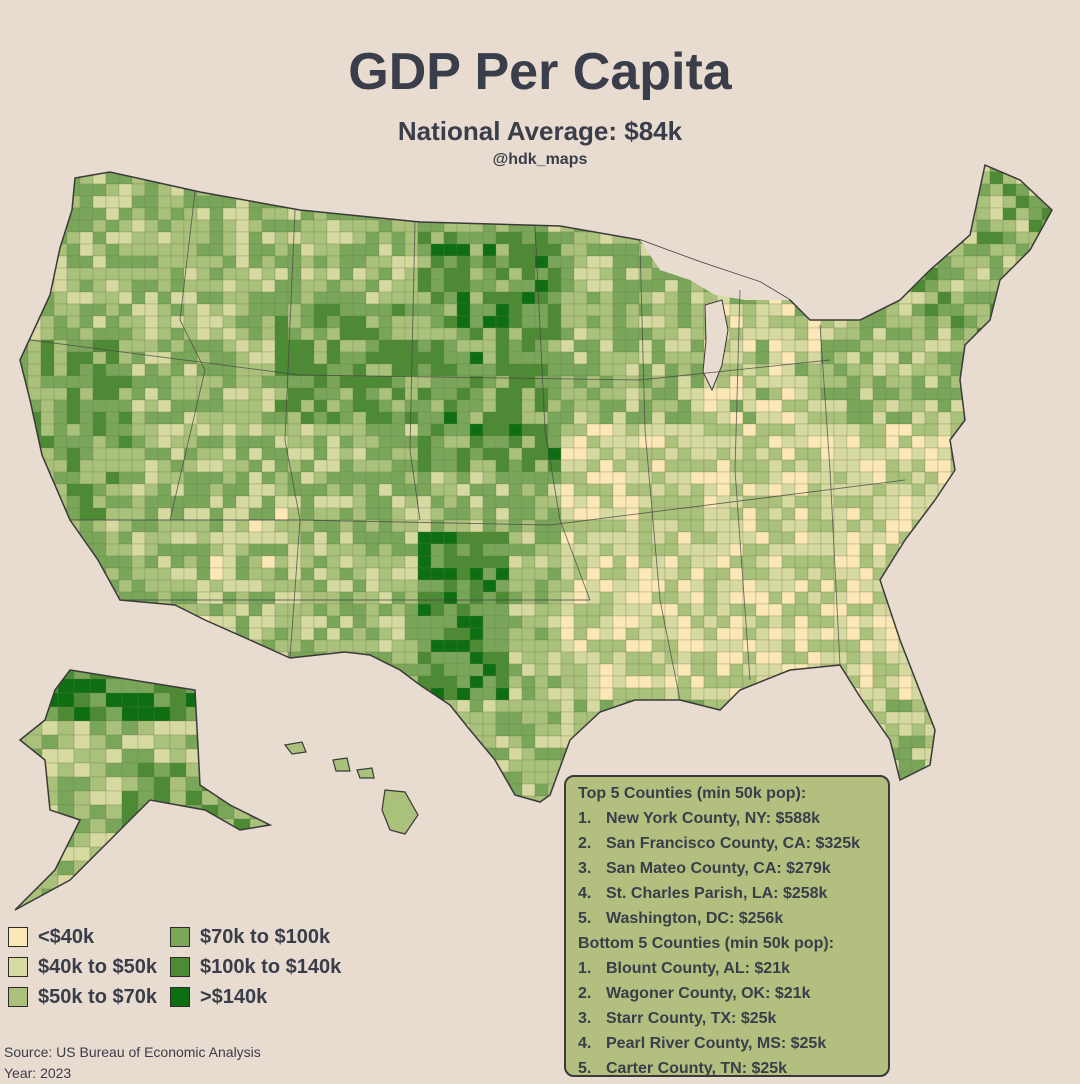 This screenshot has height=1084, width=1080. Describe the element at coordinates (585, 968) in the screenshot. I see `rank-number: 1.` at that location.